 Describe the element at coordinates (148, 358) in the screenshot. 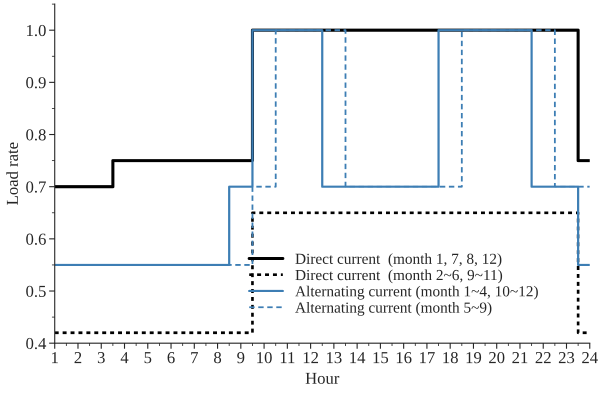

I see `x-tick-label: 5` at that location.